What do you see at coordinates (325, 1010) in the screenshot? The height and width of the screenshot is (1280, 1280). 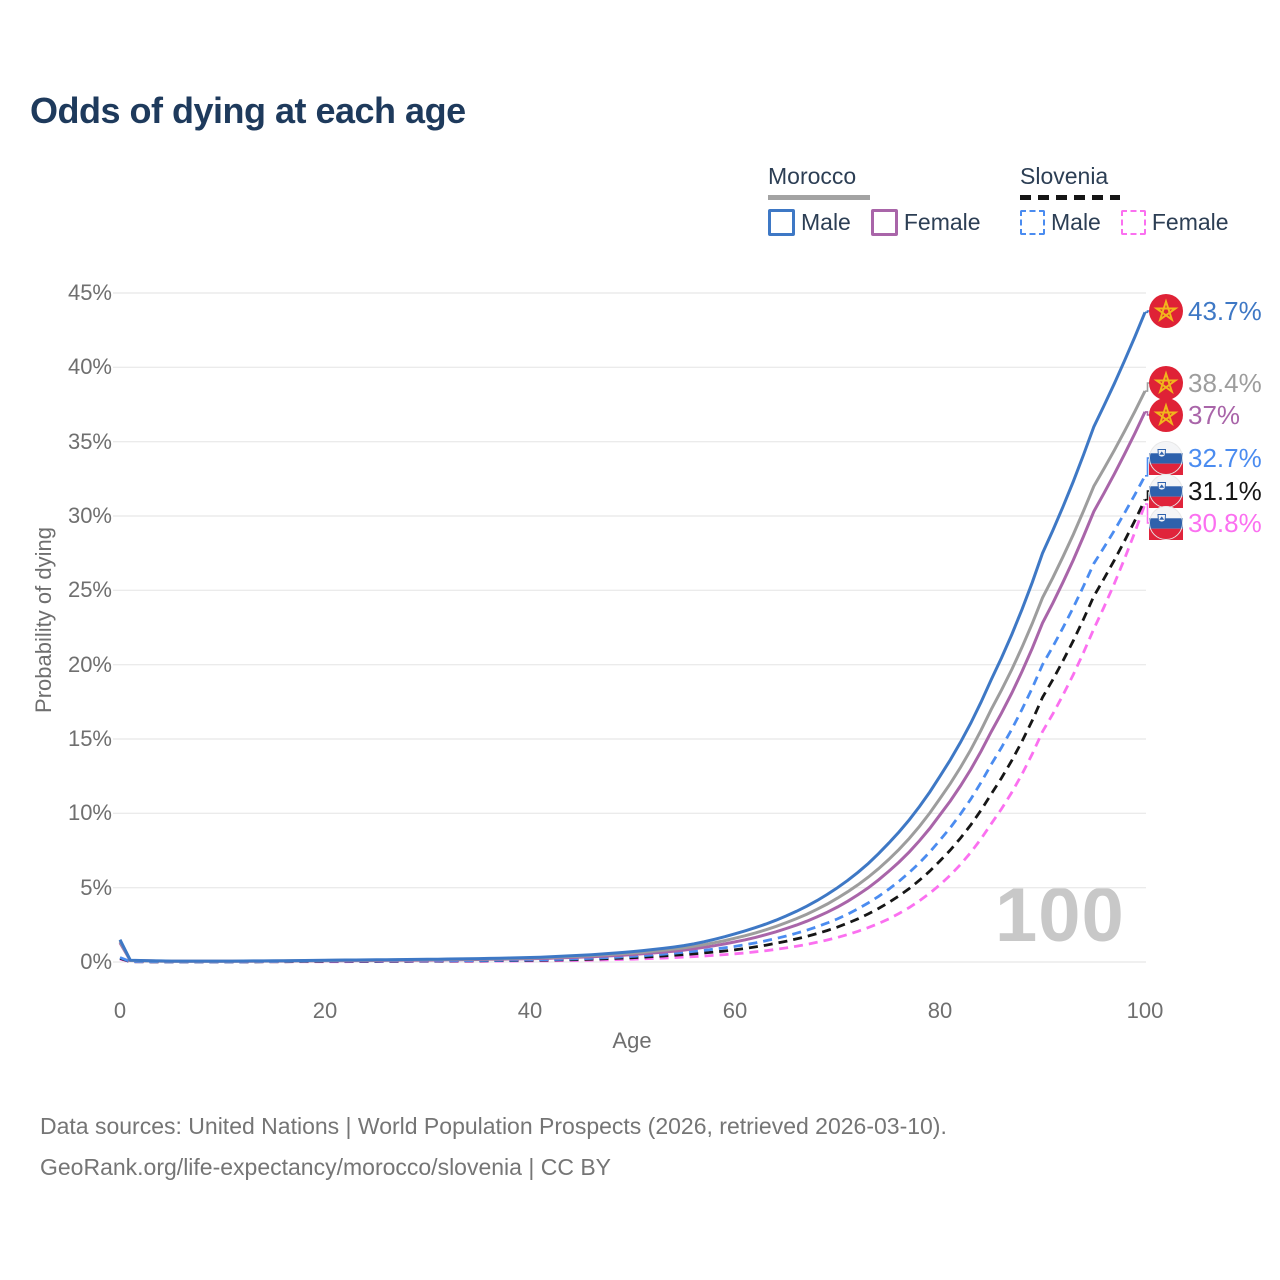 I see `x-tick-label: 20` at bounding box center [325, 1010].